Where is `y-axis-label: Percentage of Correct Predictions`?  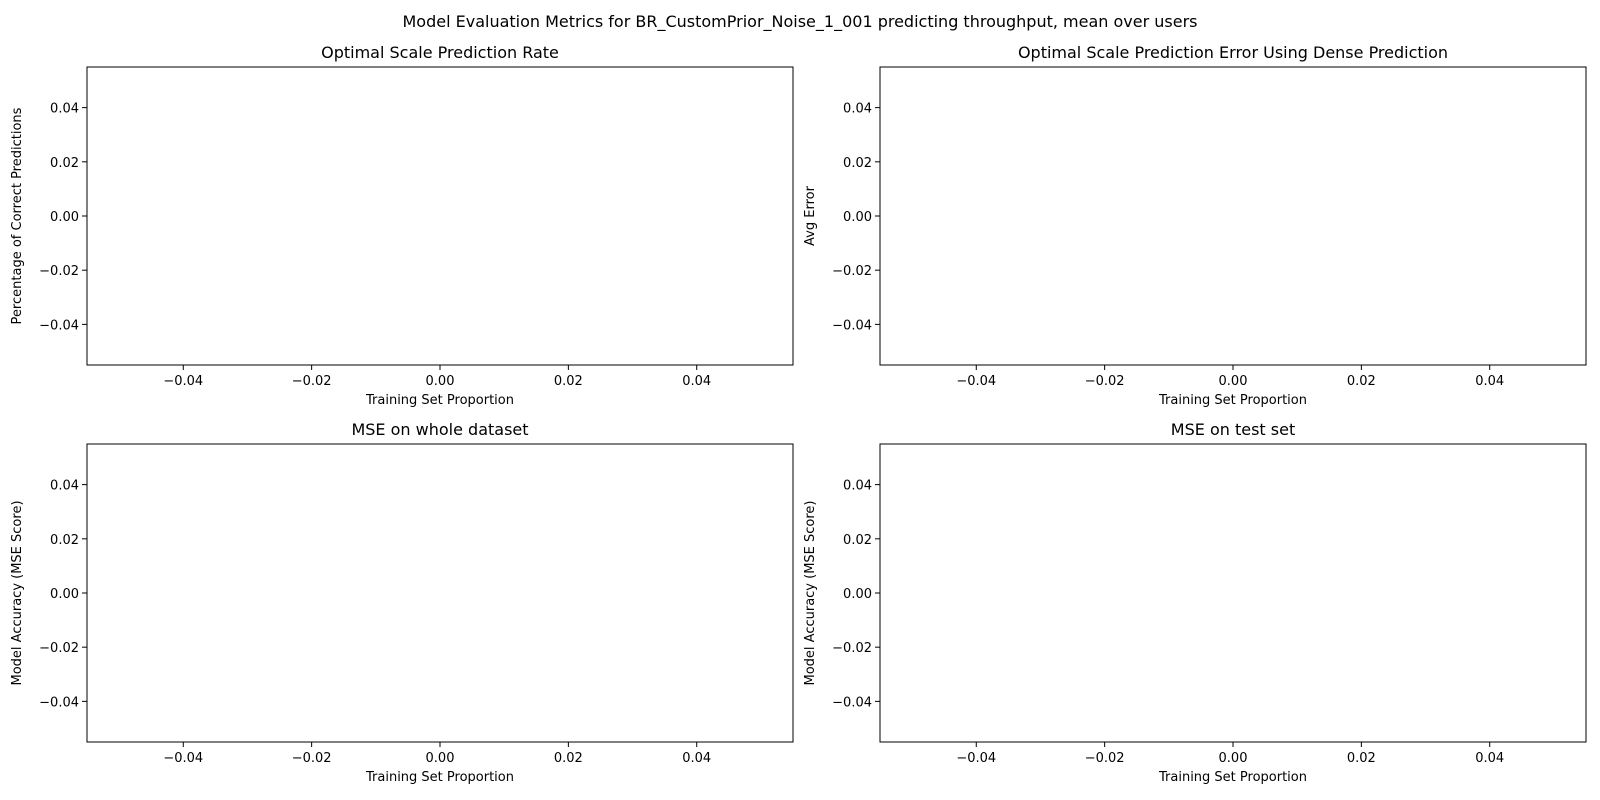
y-axis-label: Percentage of Correct Predictions is located at coordinates (17, 215).